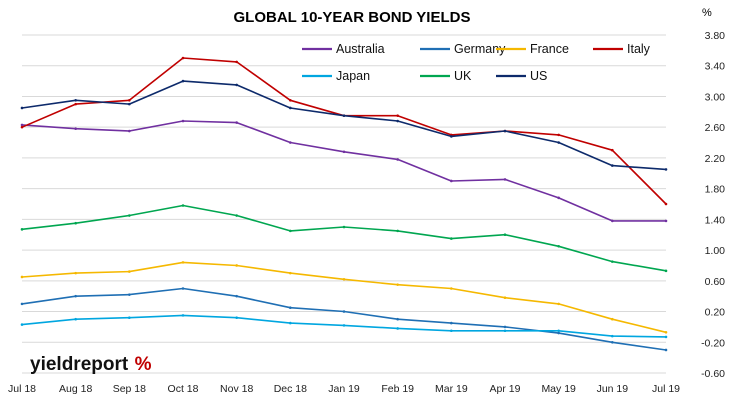 This screenshot has height=400, width=731. What do you see at coordinates (715, 190) in the screenshot?
I see `y-tick-label: 1.80` at bounding box center [715, 190].